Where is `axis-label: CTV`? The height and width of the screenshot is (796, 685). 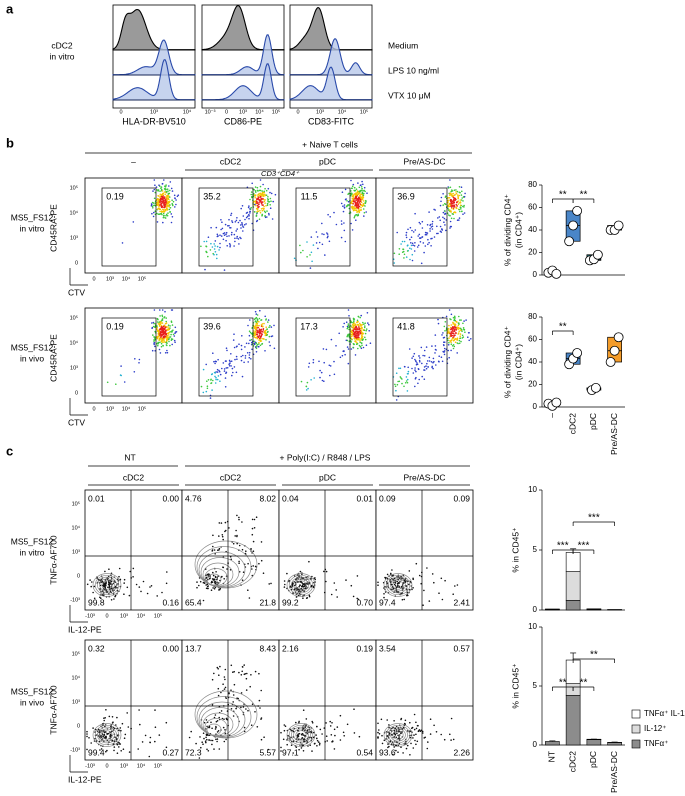 axis-label: CTV is located at coordinates (76, 292).